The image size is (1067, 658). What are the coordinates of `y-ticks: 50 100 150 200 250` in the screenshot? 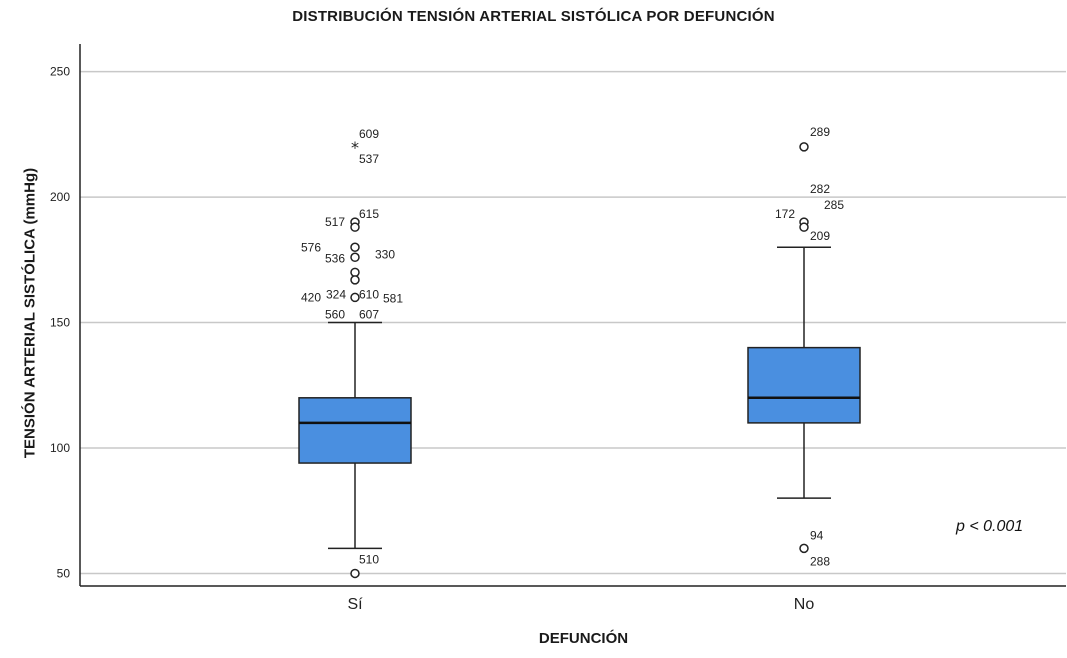 It's located at (60, 323).